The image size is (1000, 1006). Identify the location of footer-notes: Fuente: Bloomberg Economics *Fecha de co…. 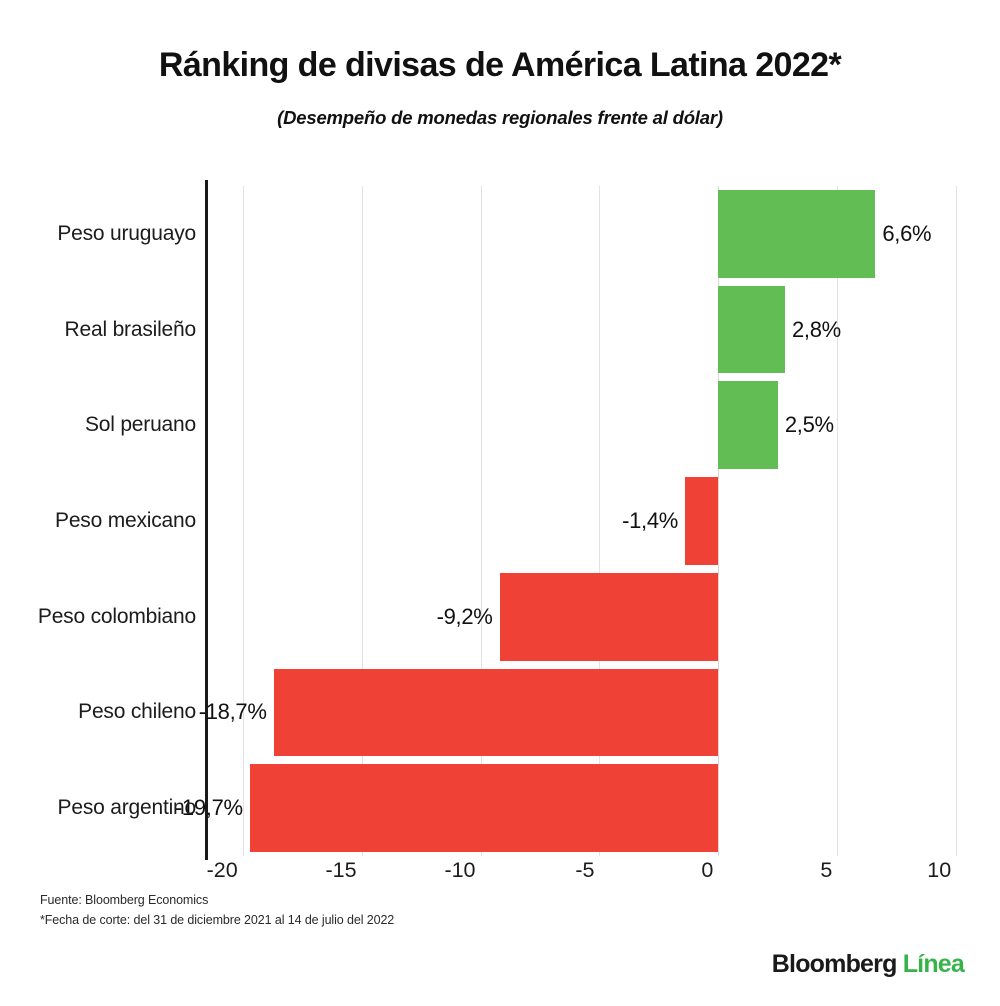
(217, 910).